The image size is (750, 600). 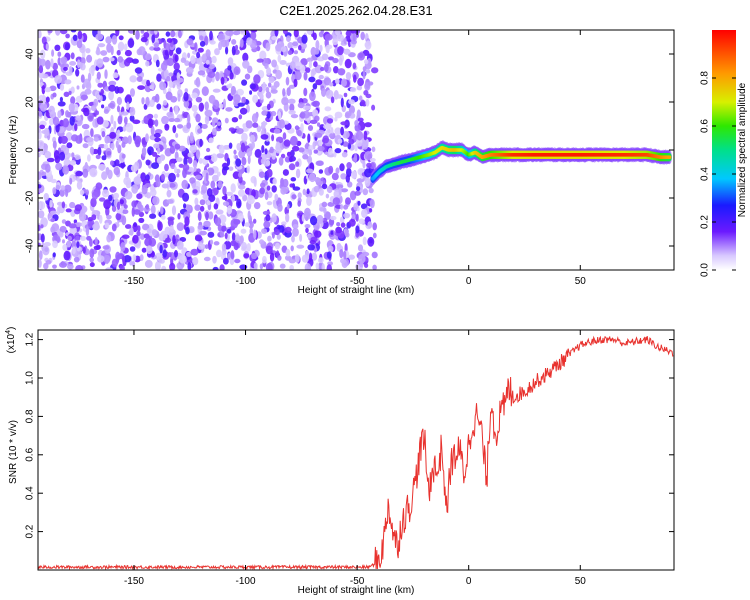 What do you see at coordinates (30, 339) in the screenshot?
I see `snr-y-tick-label: 1.2` at bounding box center [30, 339].